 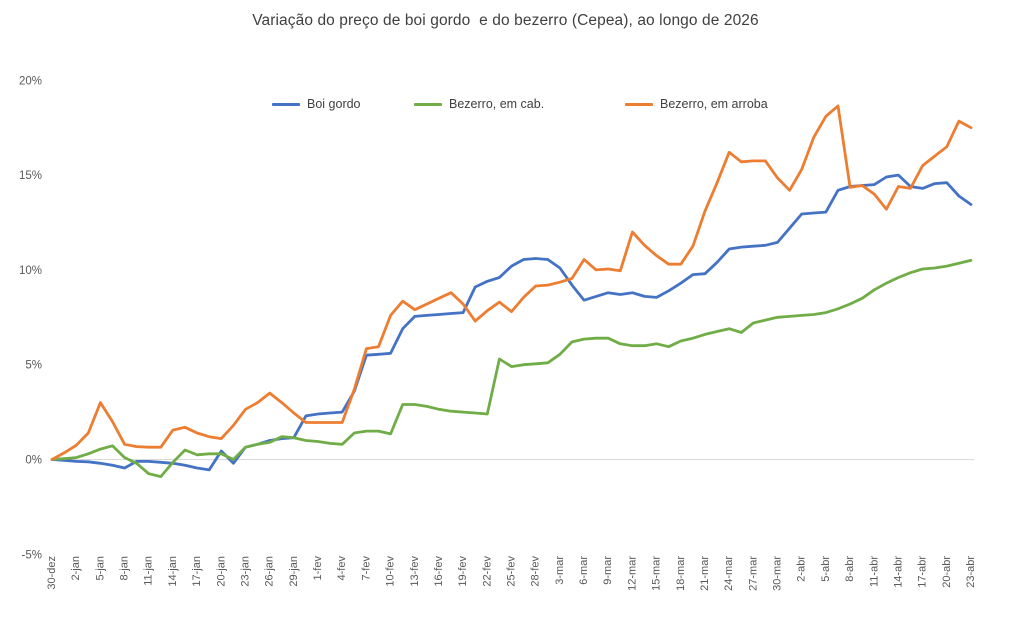 What do you see at coordinates (221, 571) in the screenshot?
I see `x-axis-tick-label: 20-jan` at bounding box center [221, 571].